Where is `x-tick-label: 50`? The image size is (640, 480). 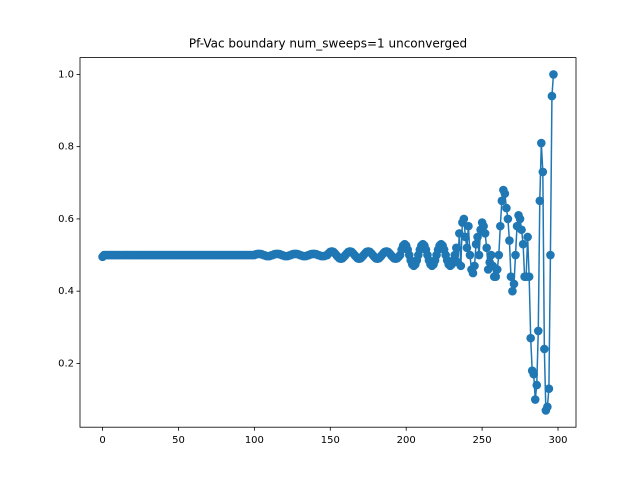 x-tick-label: 50 is located at coordinates (178, 440).